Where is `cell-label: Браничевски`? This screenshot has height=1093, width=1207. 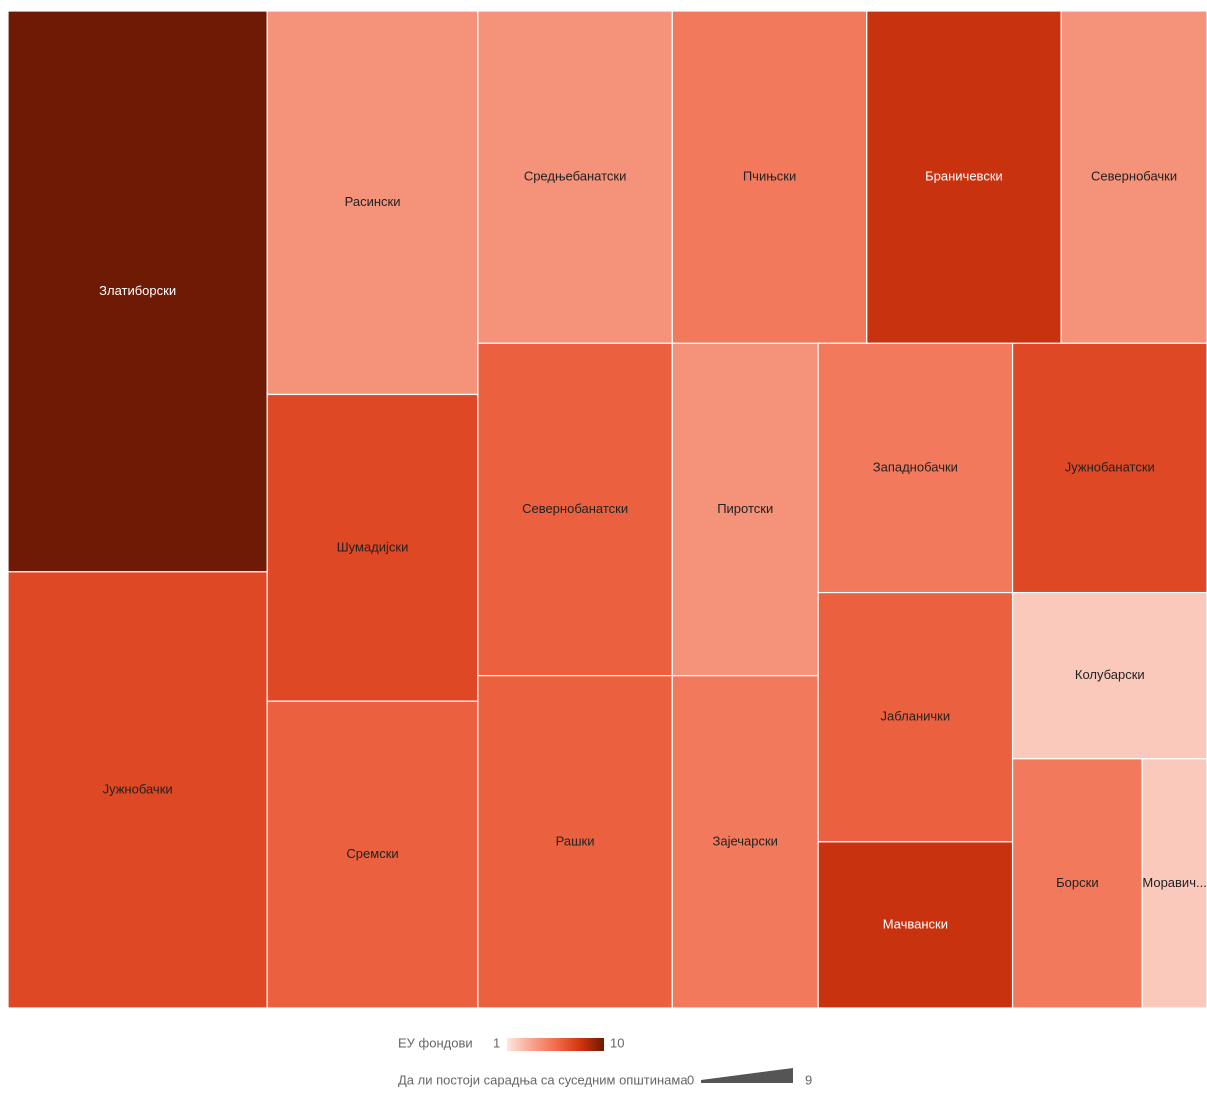 cell-label: Браничевски is located at coordinates (964, 176).